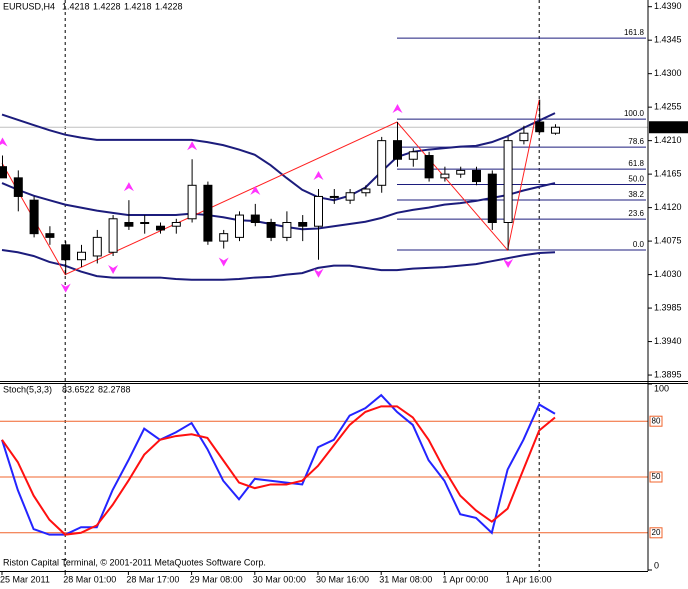  What do you see at coordinates (668, 174) in the screenshot?
I see `y-tick-label: 1.4165` at bounding box center [668, 174].